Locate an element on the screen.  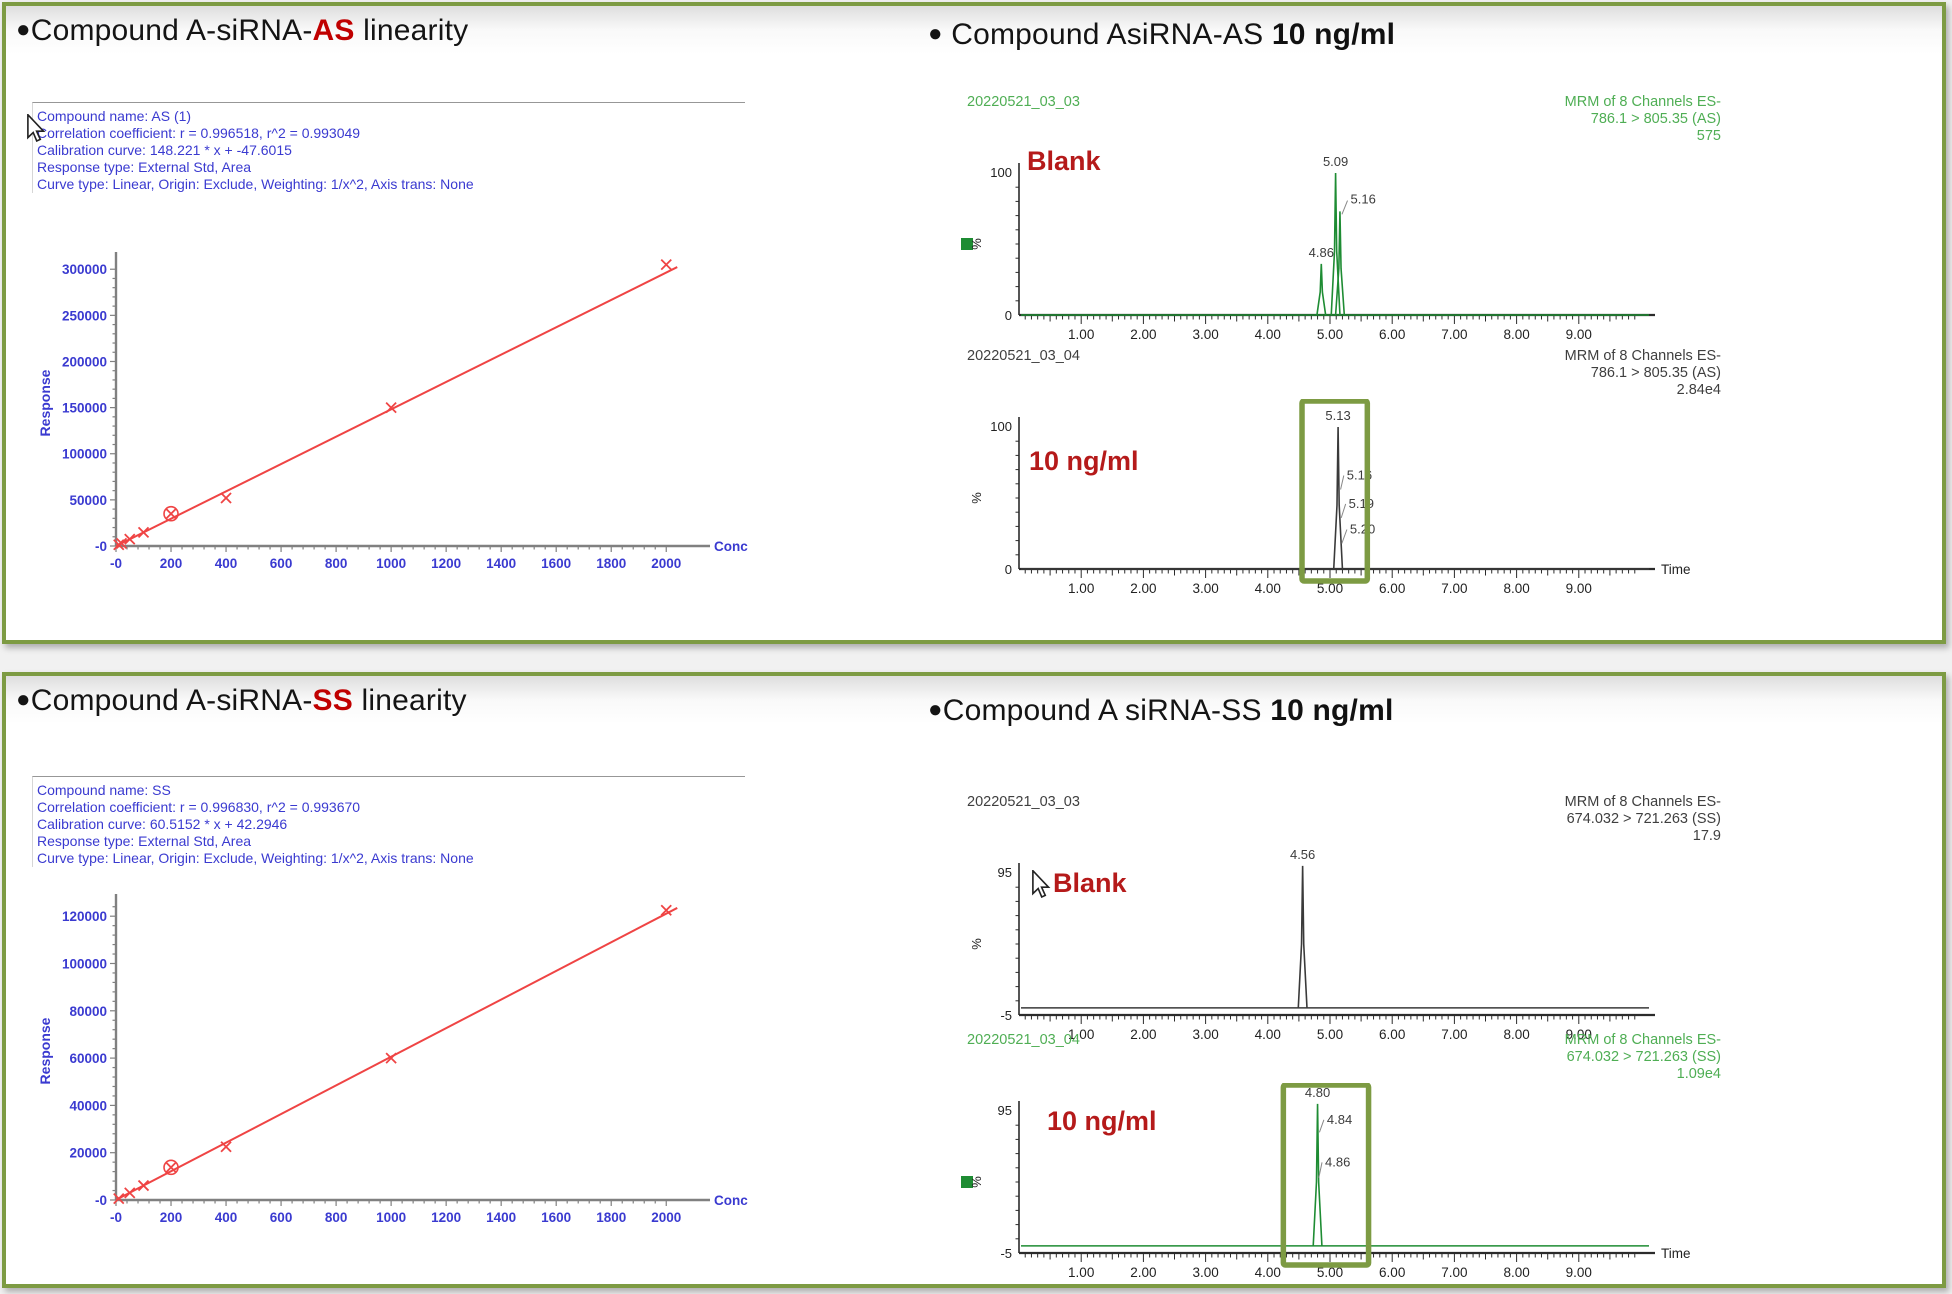
svg-text: 1200 is located at coordinates (446, 1217).